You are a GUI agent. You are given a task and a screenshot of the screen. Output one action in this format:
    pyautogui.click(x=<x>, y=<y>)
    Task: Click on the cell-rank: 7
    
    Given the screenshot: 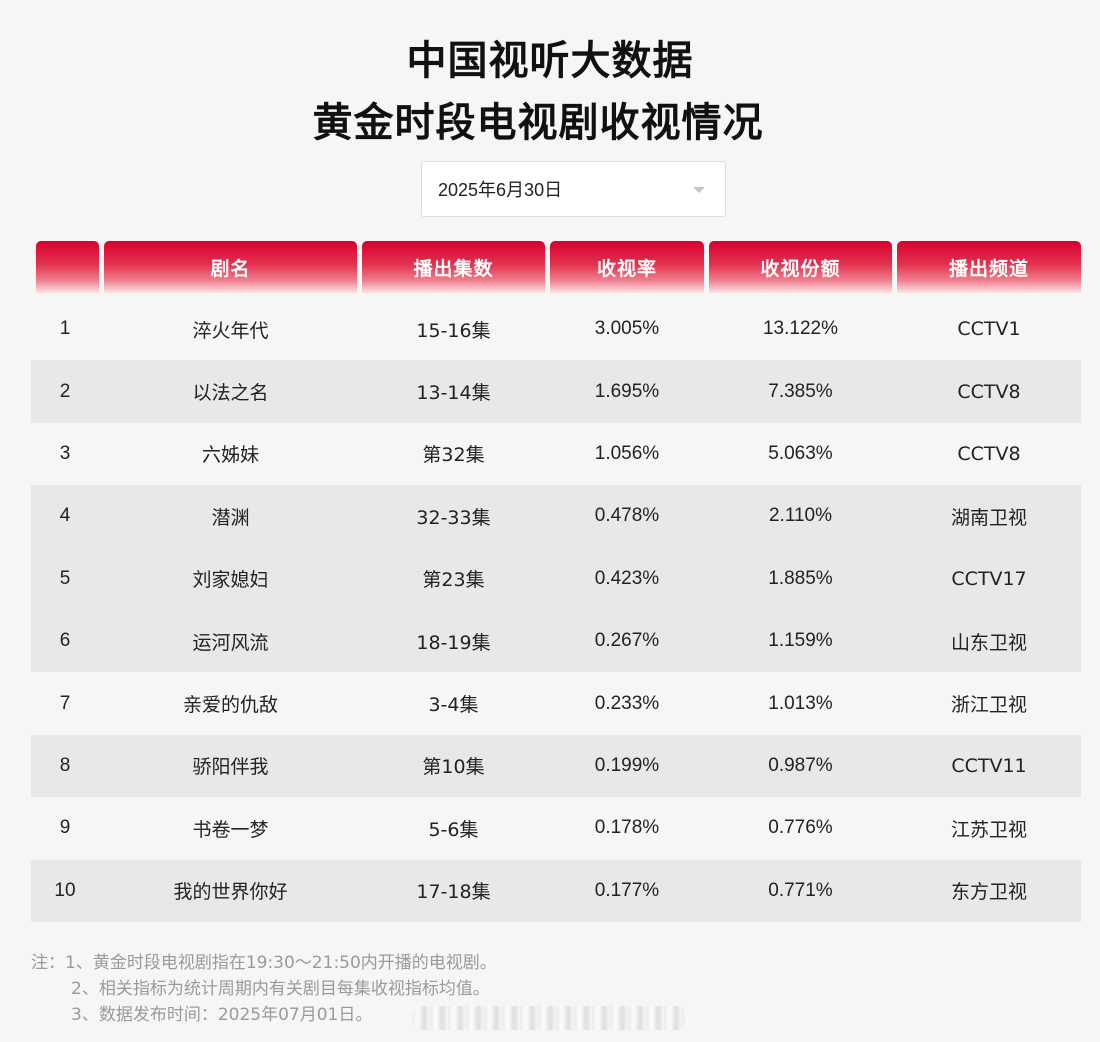 What is the action you would take?
    pyautogui.click(x=65, y=703)
    